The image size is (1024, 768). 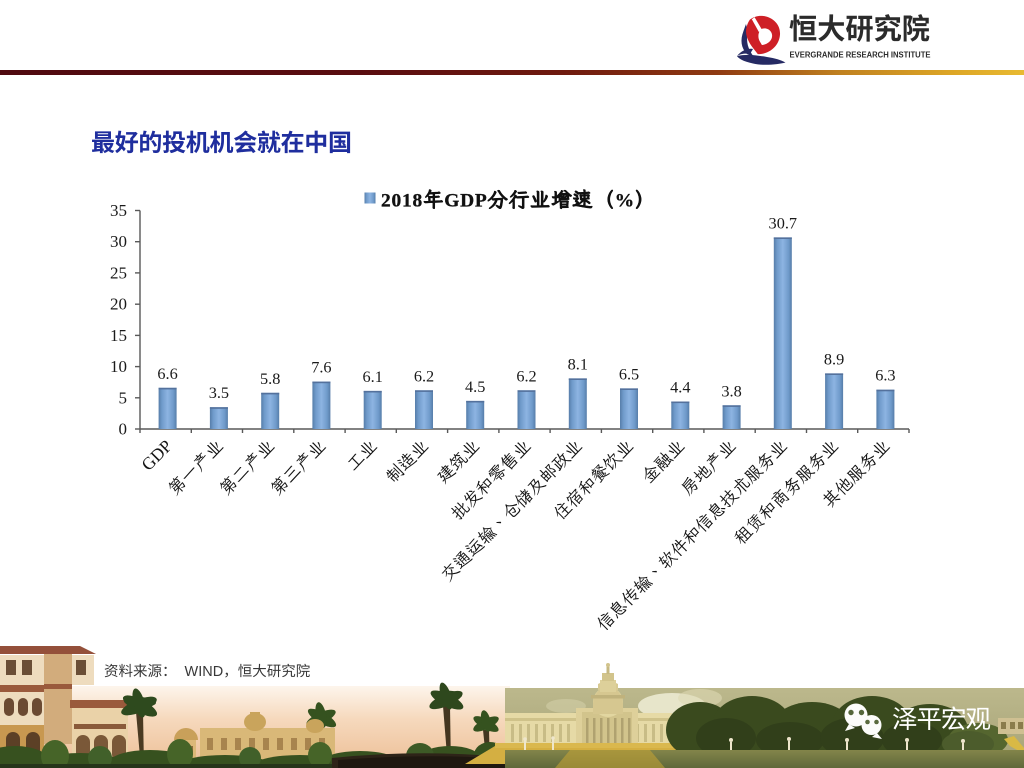 What do you see at coordinates (629, 373) in the screenshot?
I see `svg-text: 6.5` at bounding box center [629, 373].